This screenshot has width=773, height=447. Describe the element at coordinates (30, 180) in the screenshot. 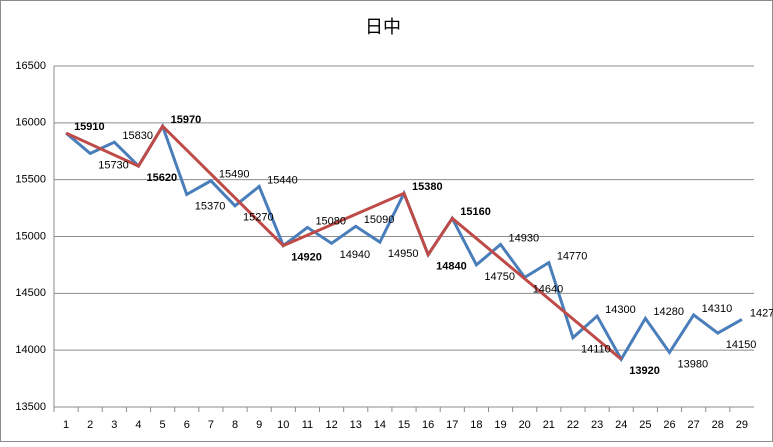

I see `y-tick-label: 15500` at that location.